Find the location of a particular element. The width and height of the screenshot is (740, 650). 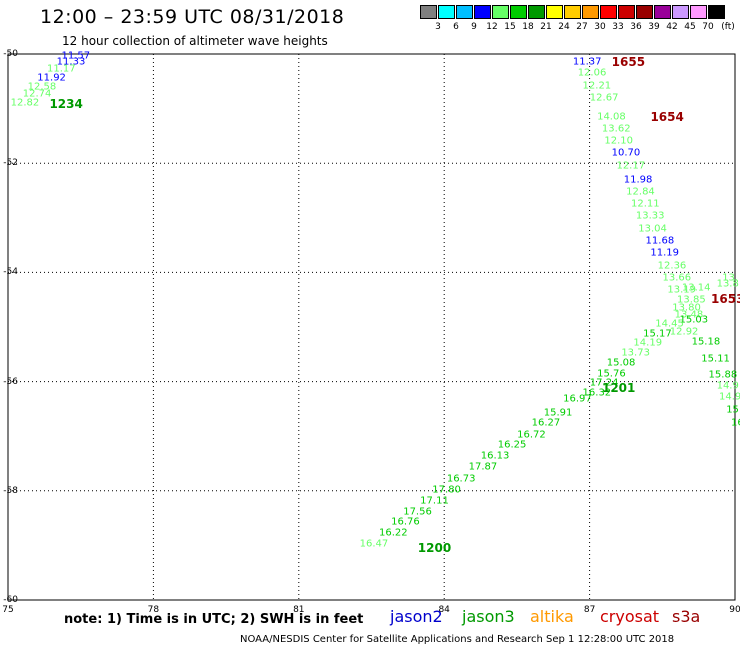

x-tick-label: 87 is located at coordinates (589, 610).